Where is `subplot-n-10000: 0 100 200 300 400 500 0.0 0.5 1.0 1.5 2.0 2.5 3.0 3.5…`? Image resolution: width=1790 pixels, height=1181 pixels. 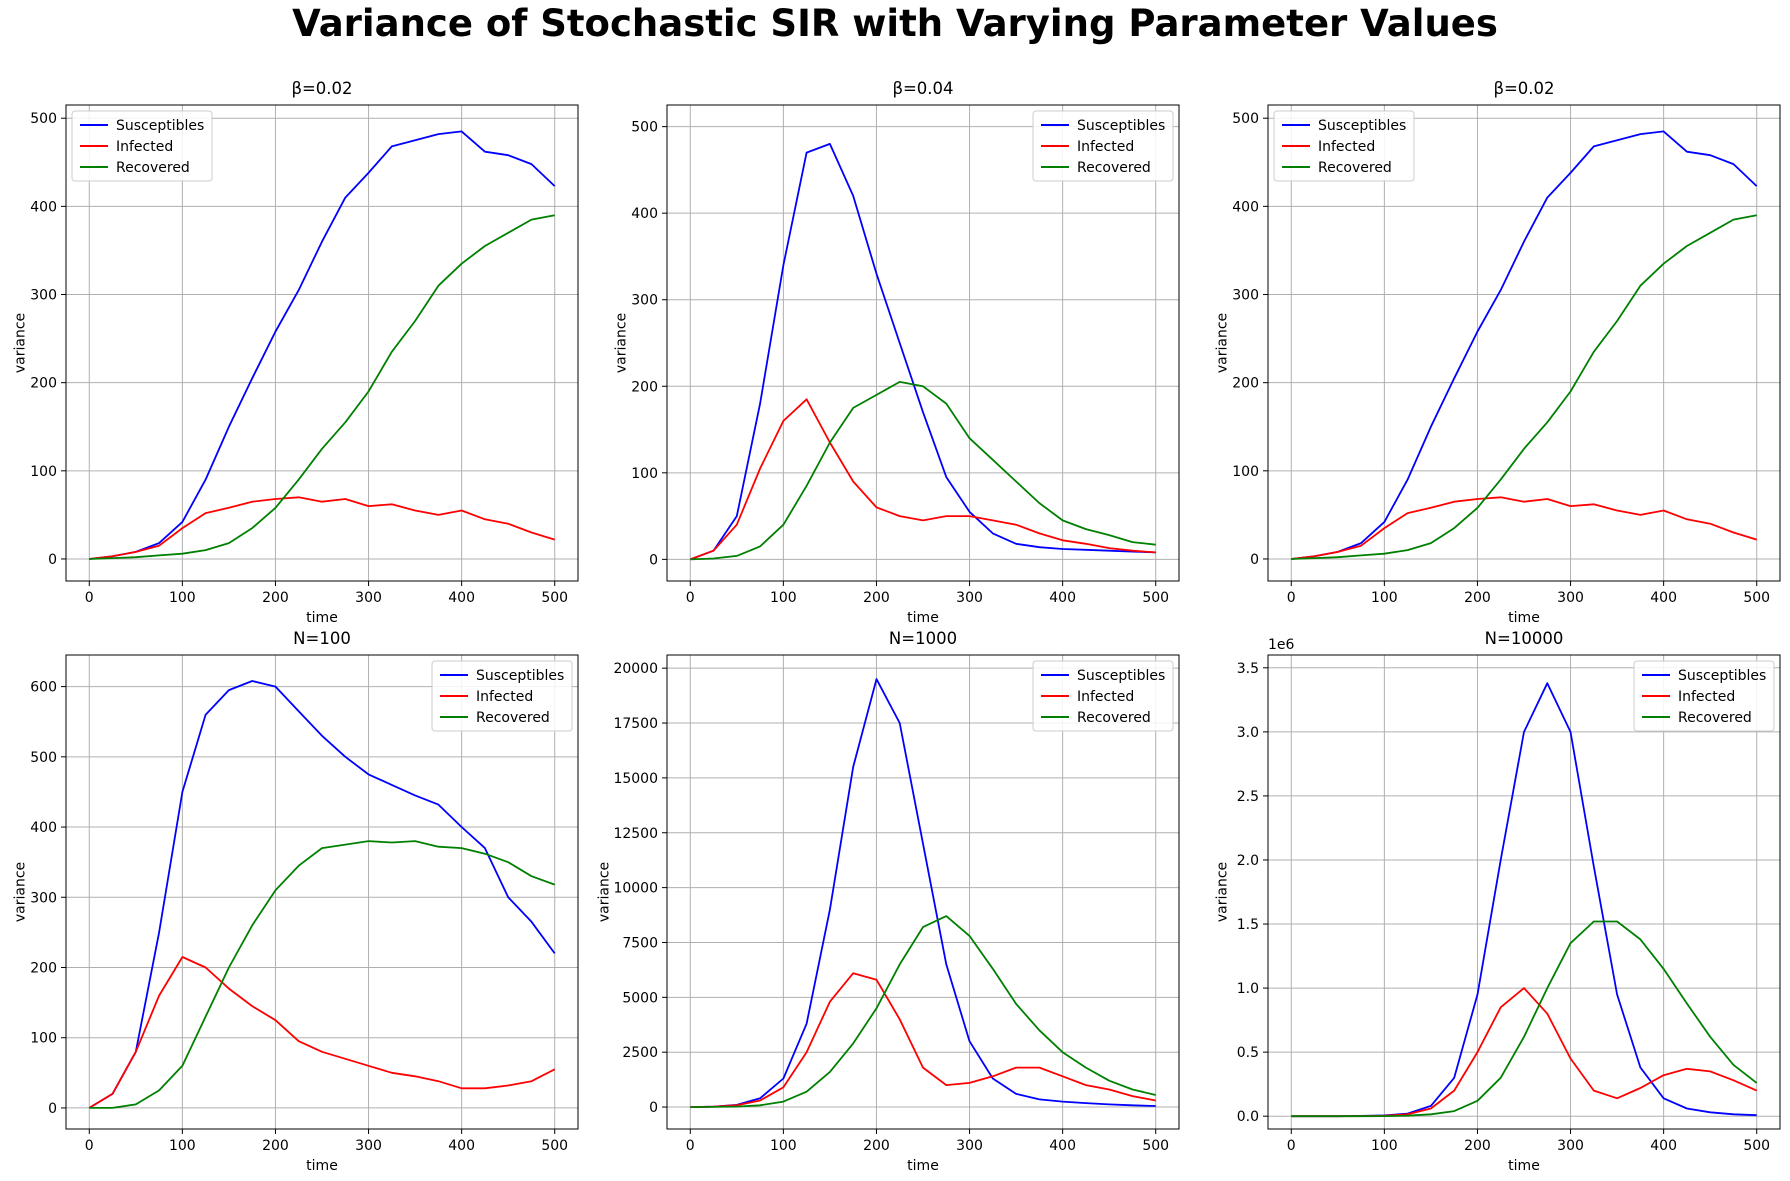
subplot-n-10000: 0 100 200 300 400 500 0.0 0.5 1.0 1.5 2.0 2.5 3.0 3.5… is located at coordinates (1498, 901).